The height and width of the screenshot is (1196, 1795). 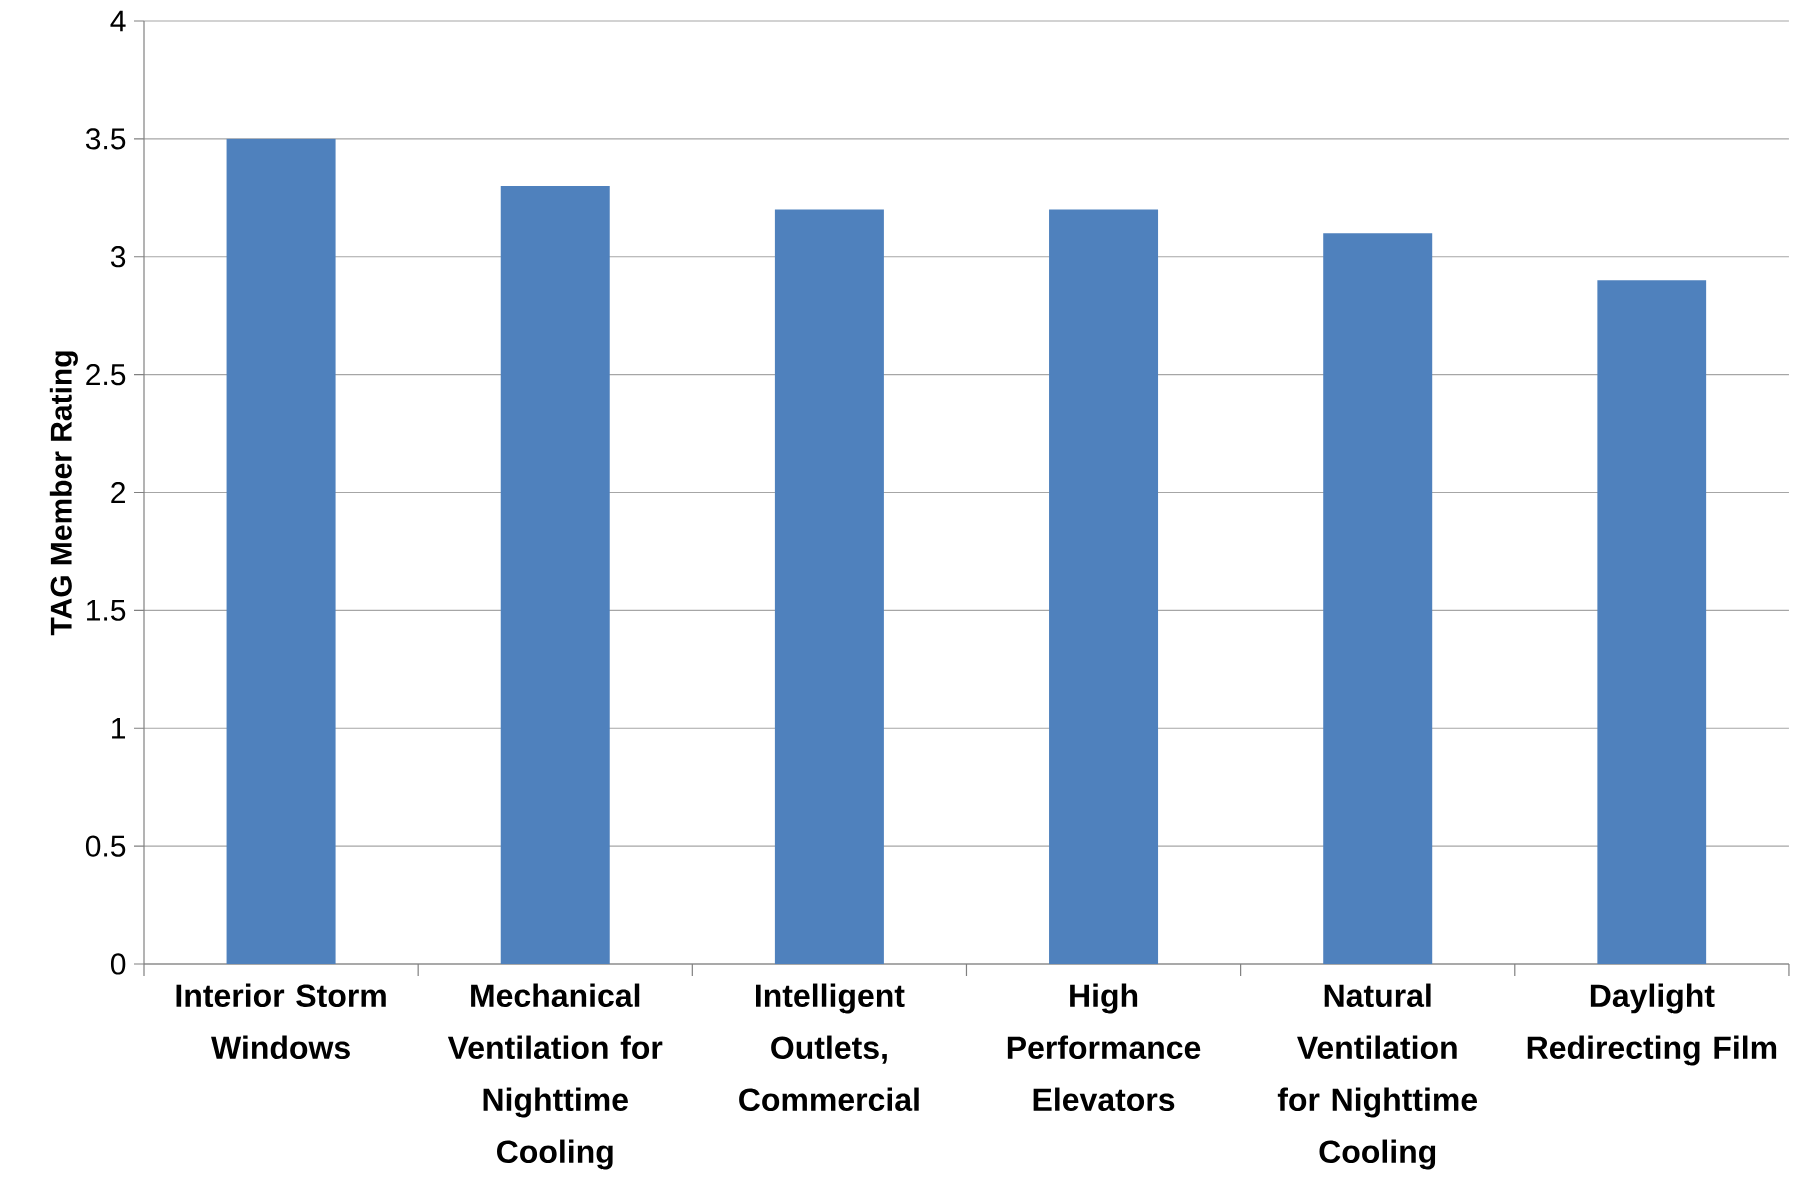 I want to click on y-tick-label: 3, so click(x=118, y=257).